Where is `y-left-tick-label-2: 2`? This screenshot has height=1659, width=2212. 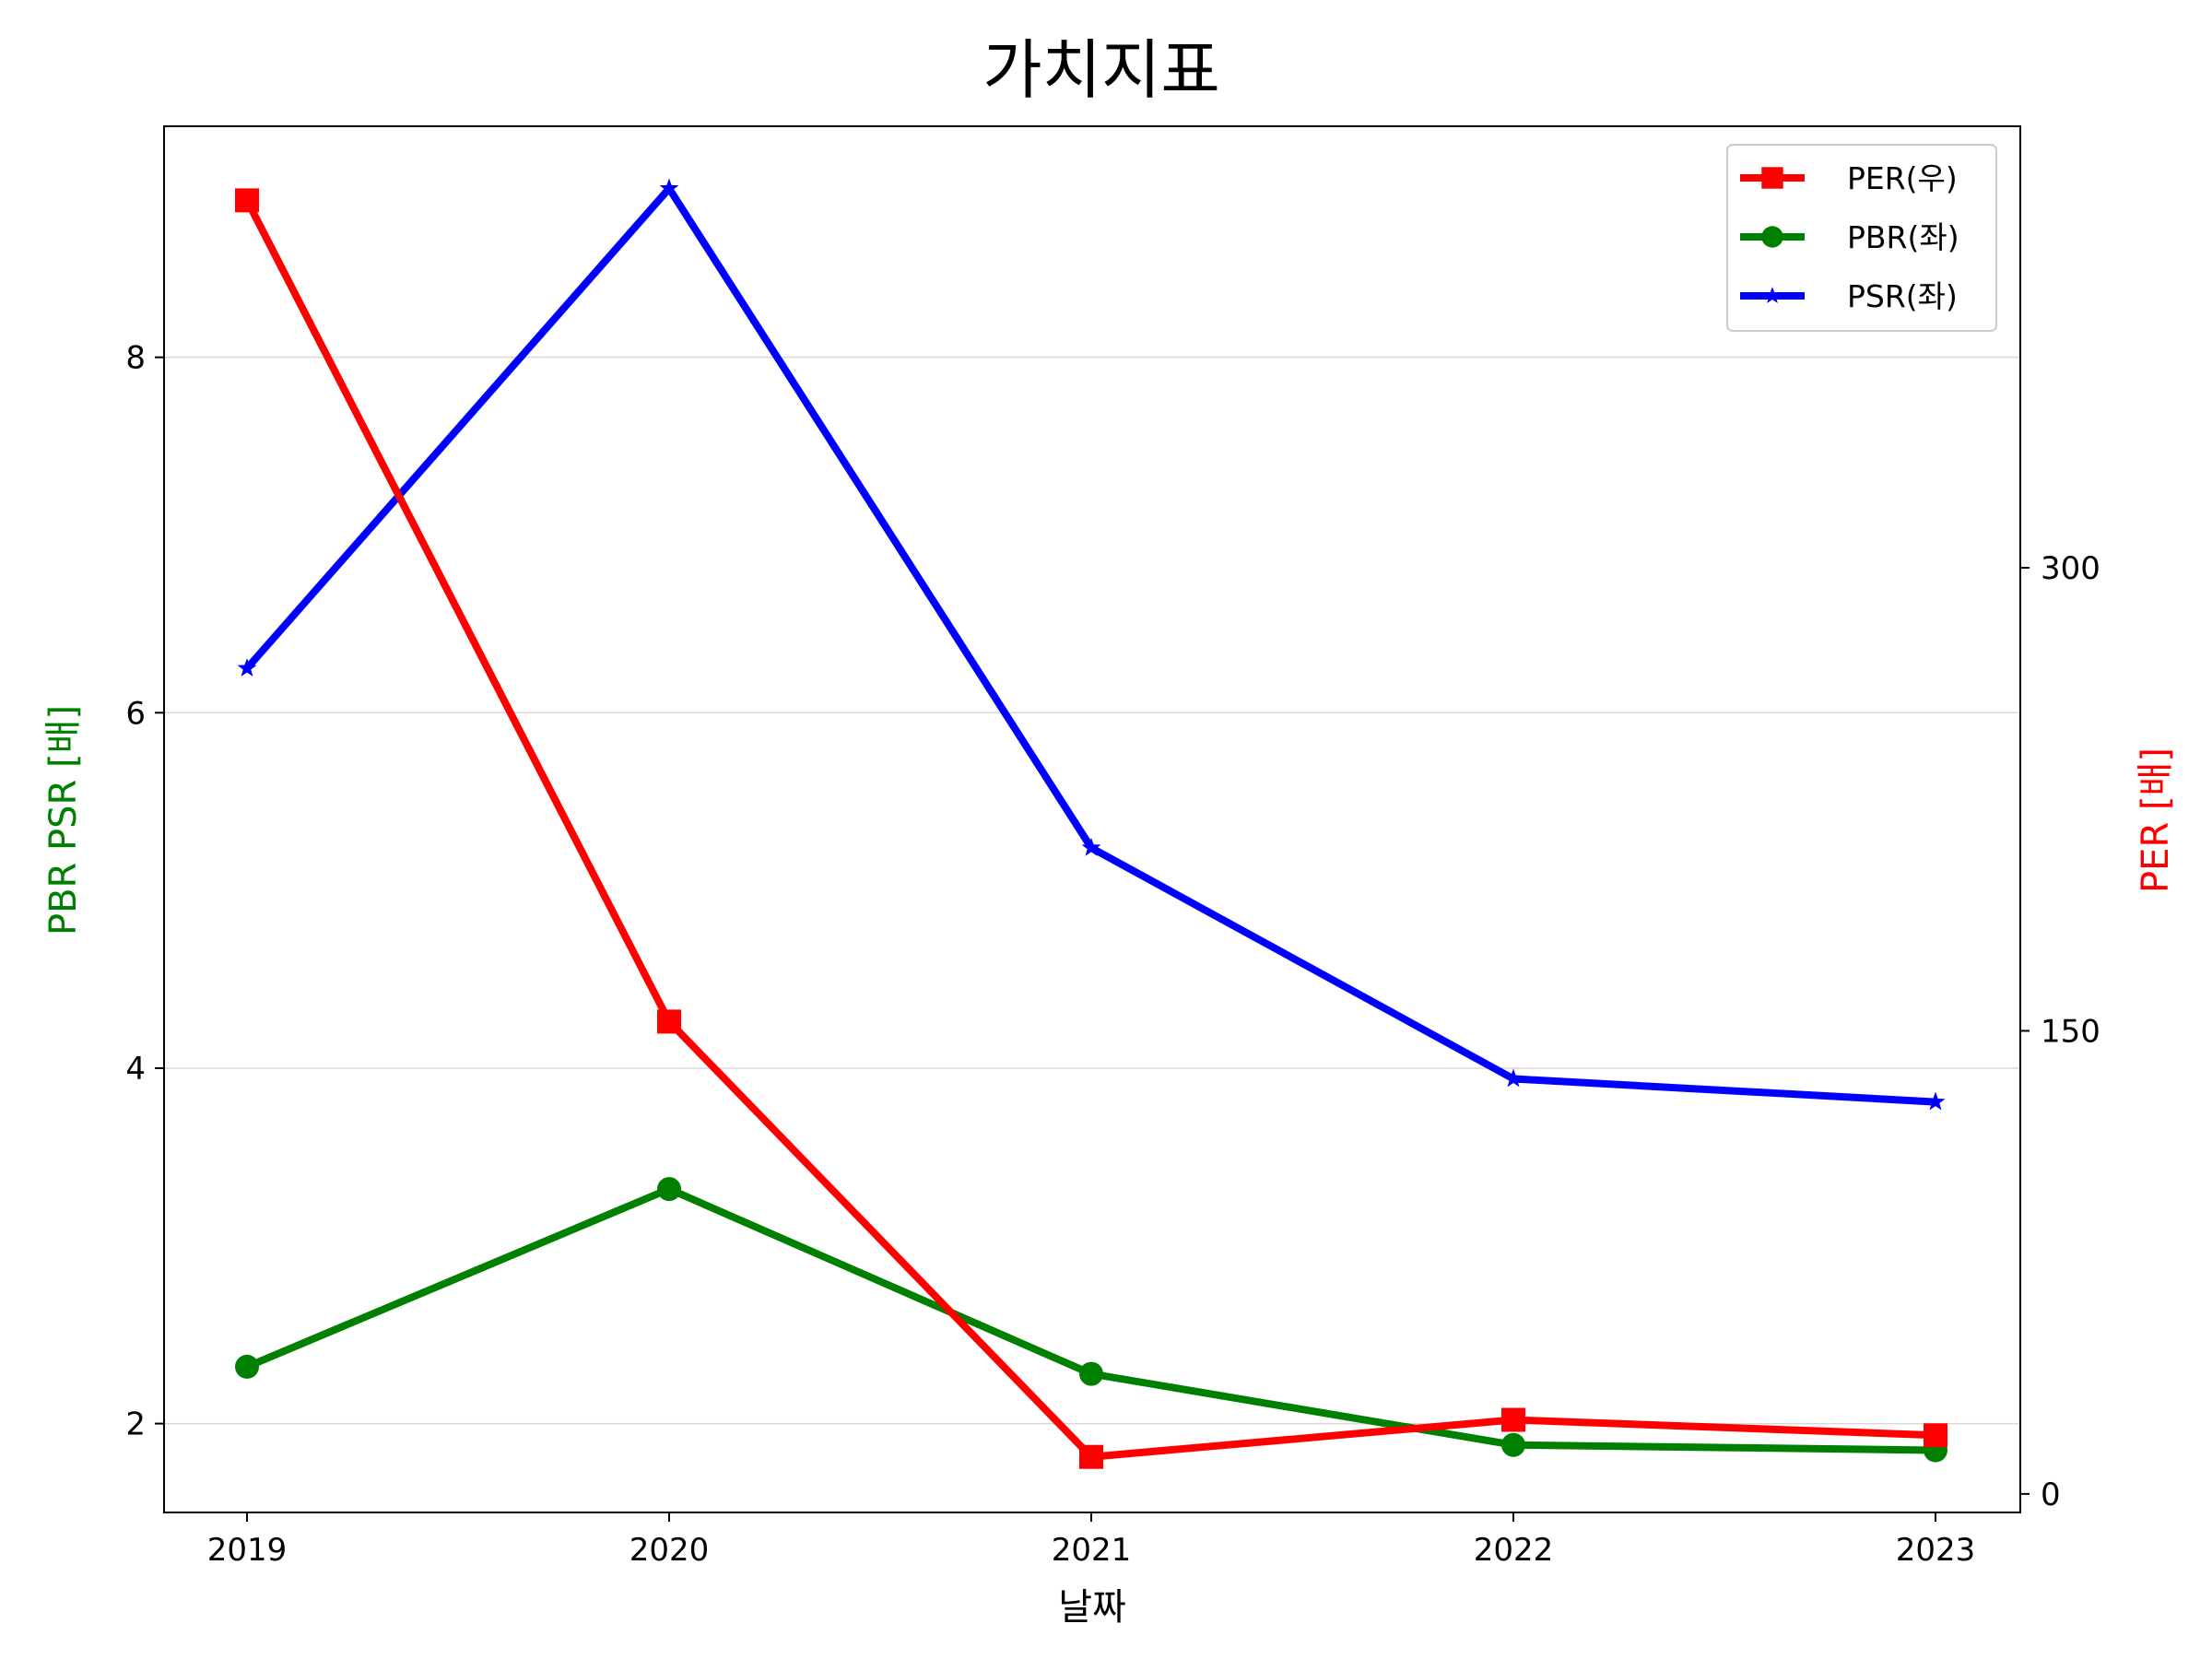
y-left-tick-label-2: 2 is located at coordinates (135, 1424).